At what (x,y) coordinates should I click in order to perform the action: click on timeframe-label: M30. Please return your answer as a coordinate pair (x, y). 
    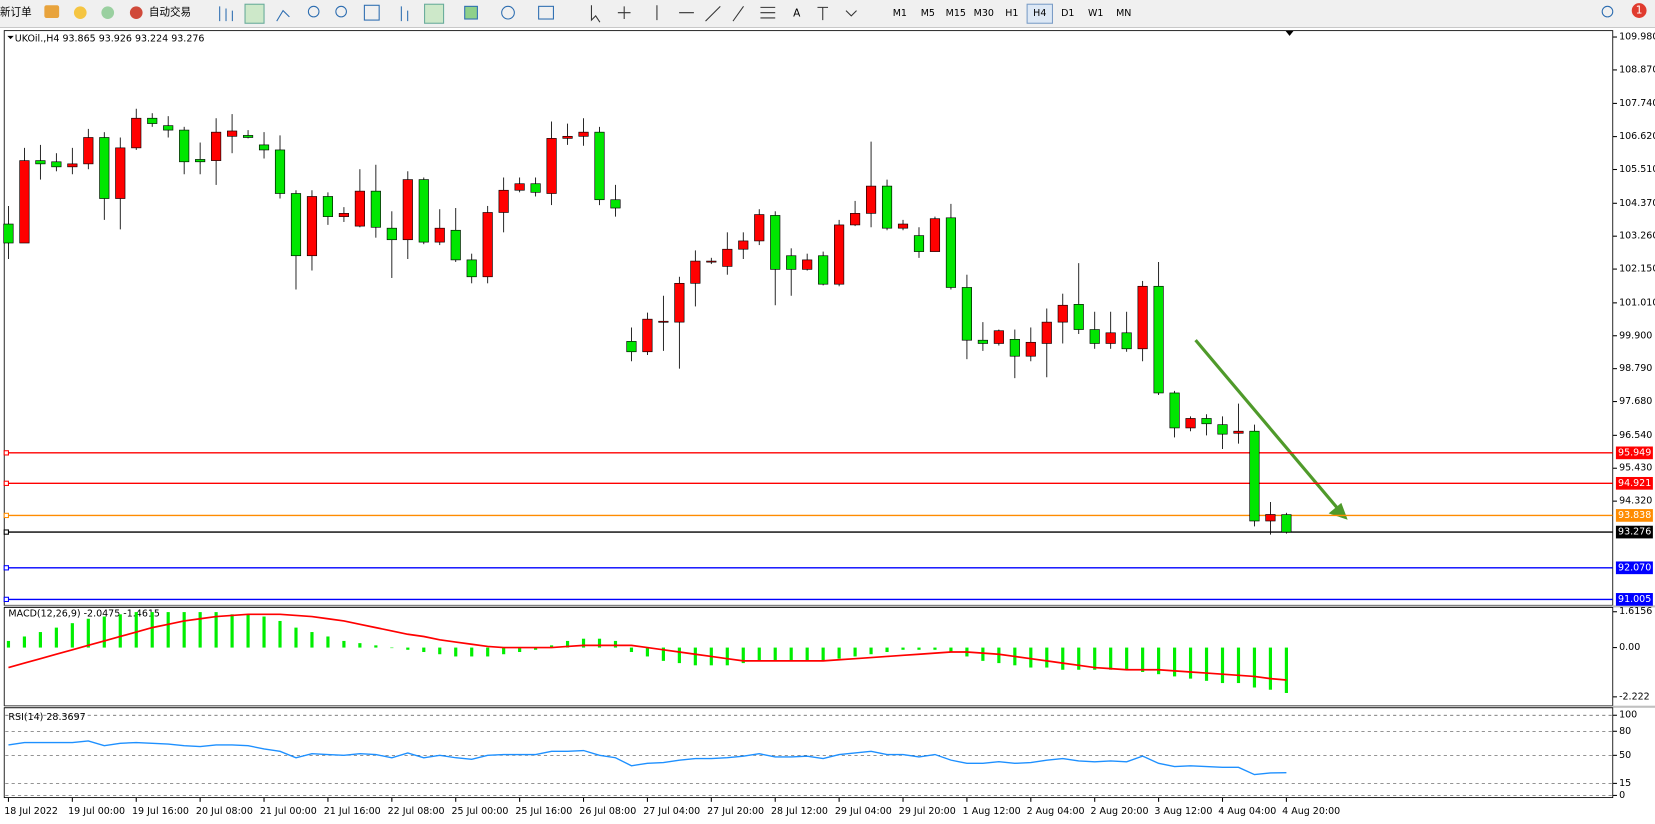
    Looking at the image, I should click on (984, 13).